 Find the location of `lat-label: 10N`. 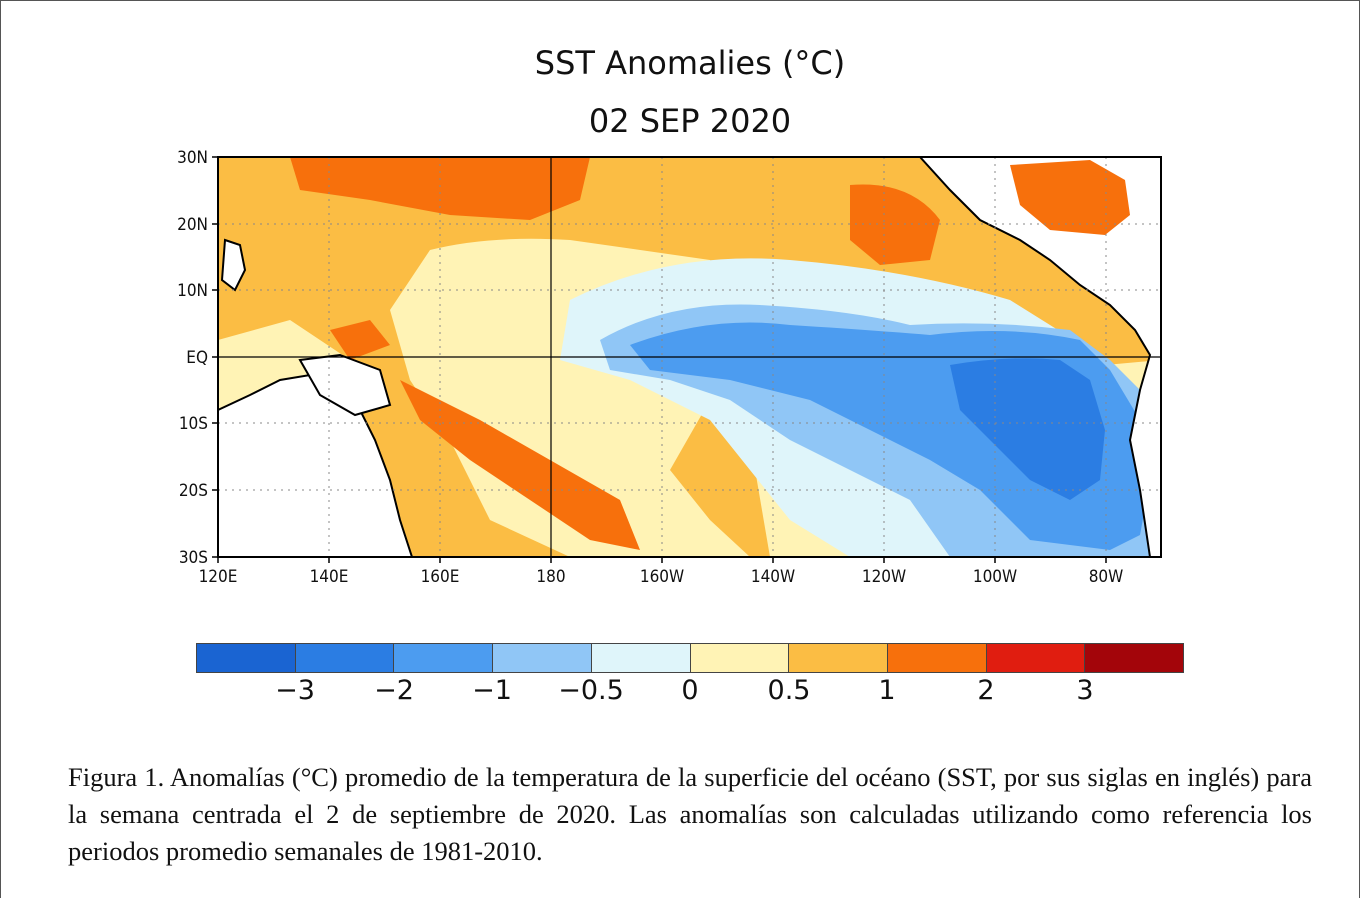

lat-label: 10N is located at coordinates (192, 291).